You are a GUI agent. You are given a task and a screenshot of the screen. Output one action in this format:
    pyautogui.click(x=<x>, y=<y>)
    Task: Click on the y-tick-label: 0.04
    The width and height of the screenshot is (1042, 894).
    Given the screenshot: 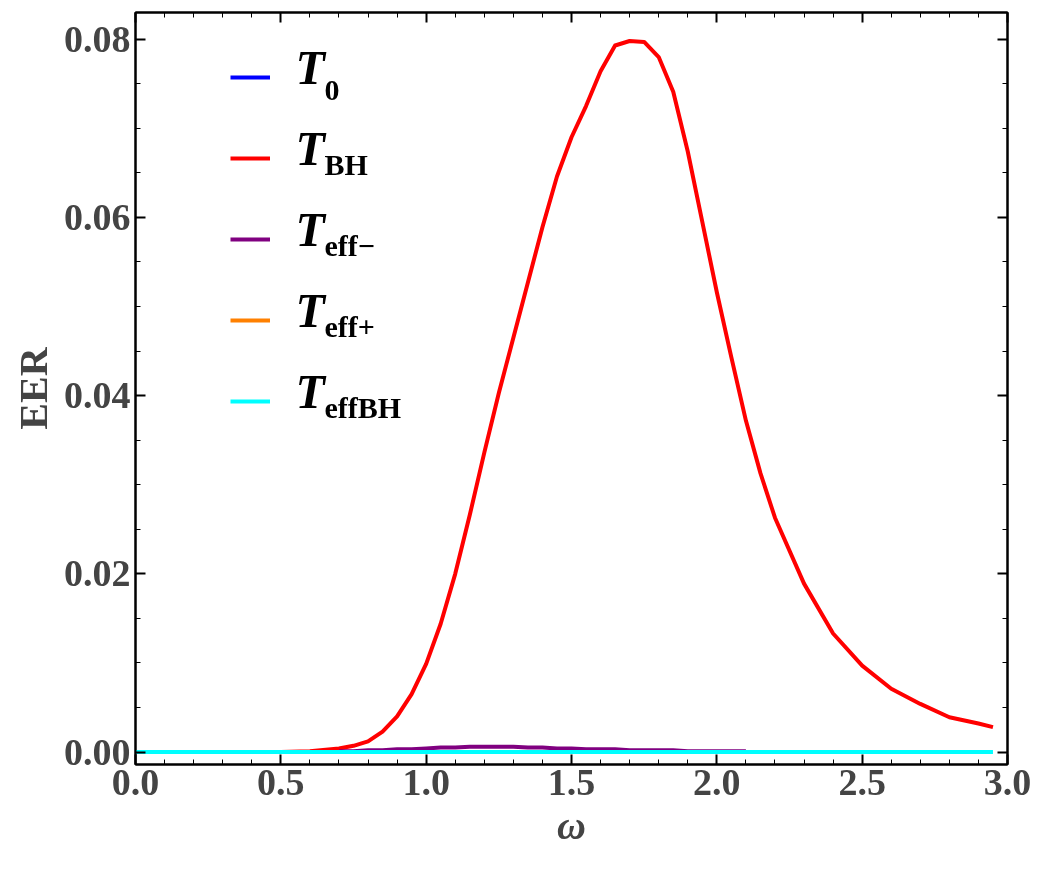 What is the action you would take?
    pyautogui.click(x=97, y=395)
    